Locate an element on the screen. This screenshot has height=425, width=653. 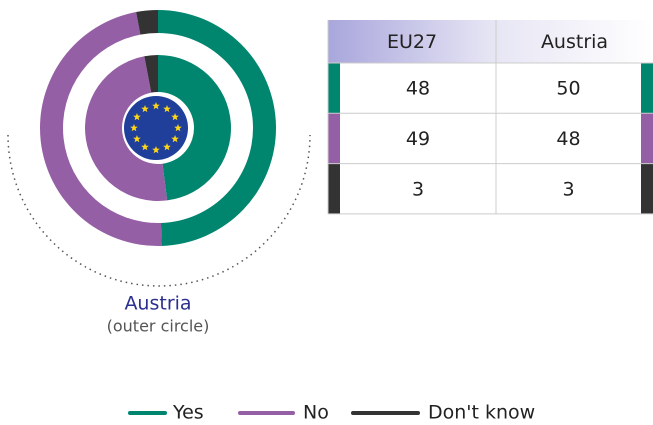
legend-label: Don't know is located at coordinates (481, 413).